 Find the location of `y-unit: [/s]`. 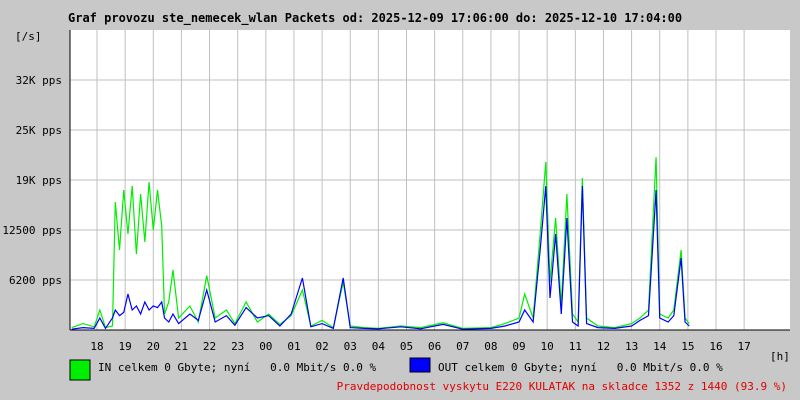

y-unit: [/s] is located at coordinates (28, 36).